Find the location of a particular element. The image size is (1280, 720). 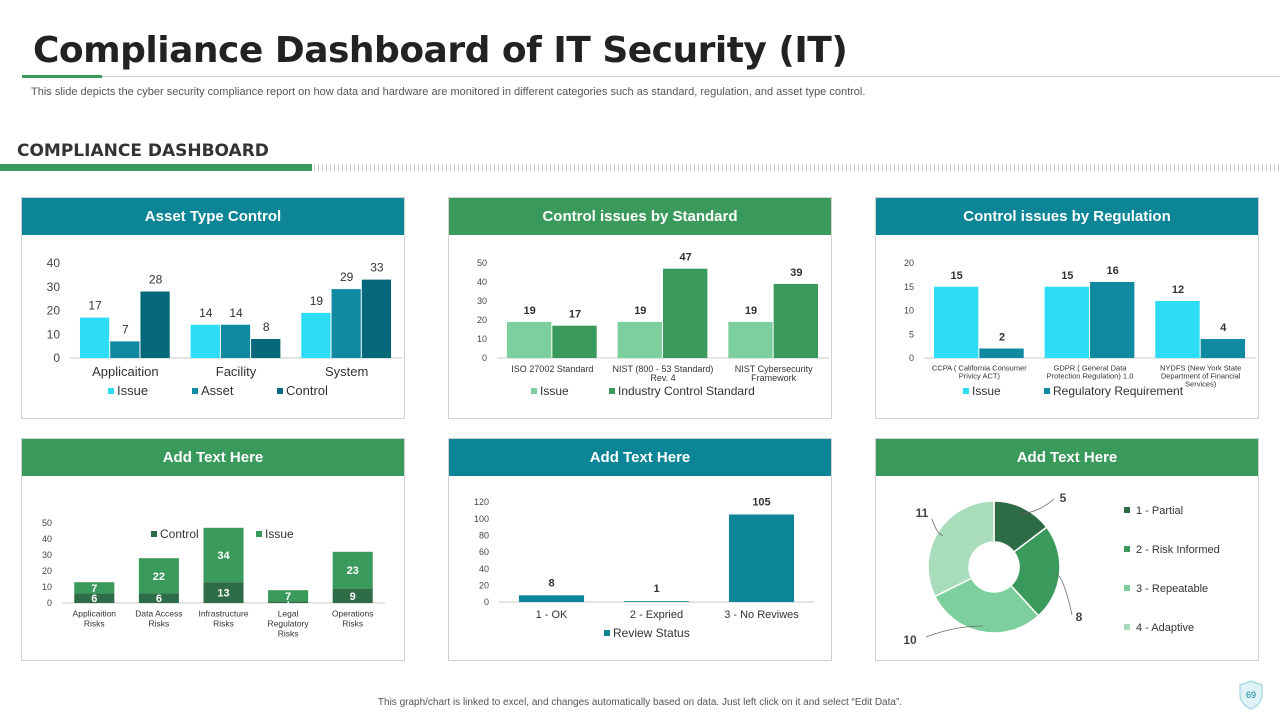

legend-label: Issue is located at coordinates (986, 391).